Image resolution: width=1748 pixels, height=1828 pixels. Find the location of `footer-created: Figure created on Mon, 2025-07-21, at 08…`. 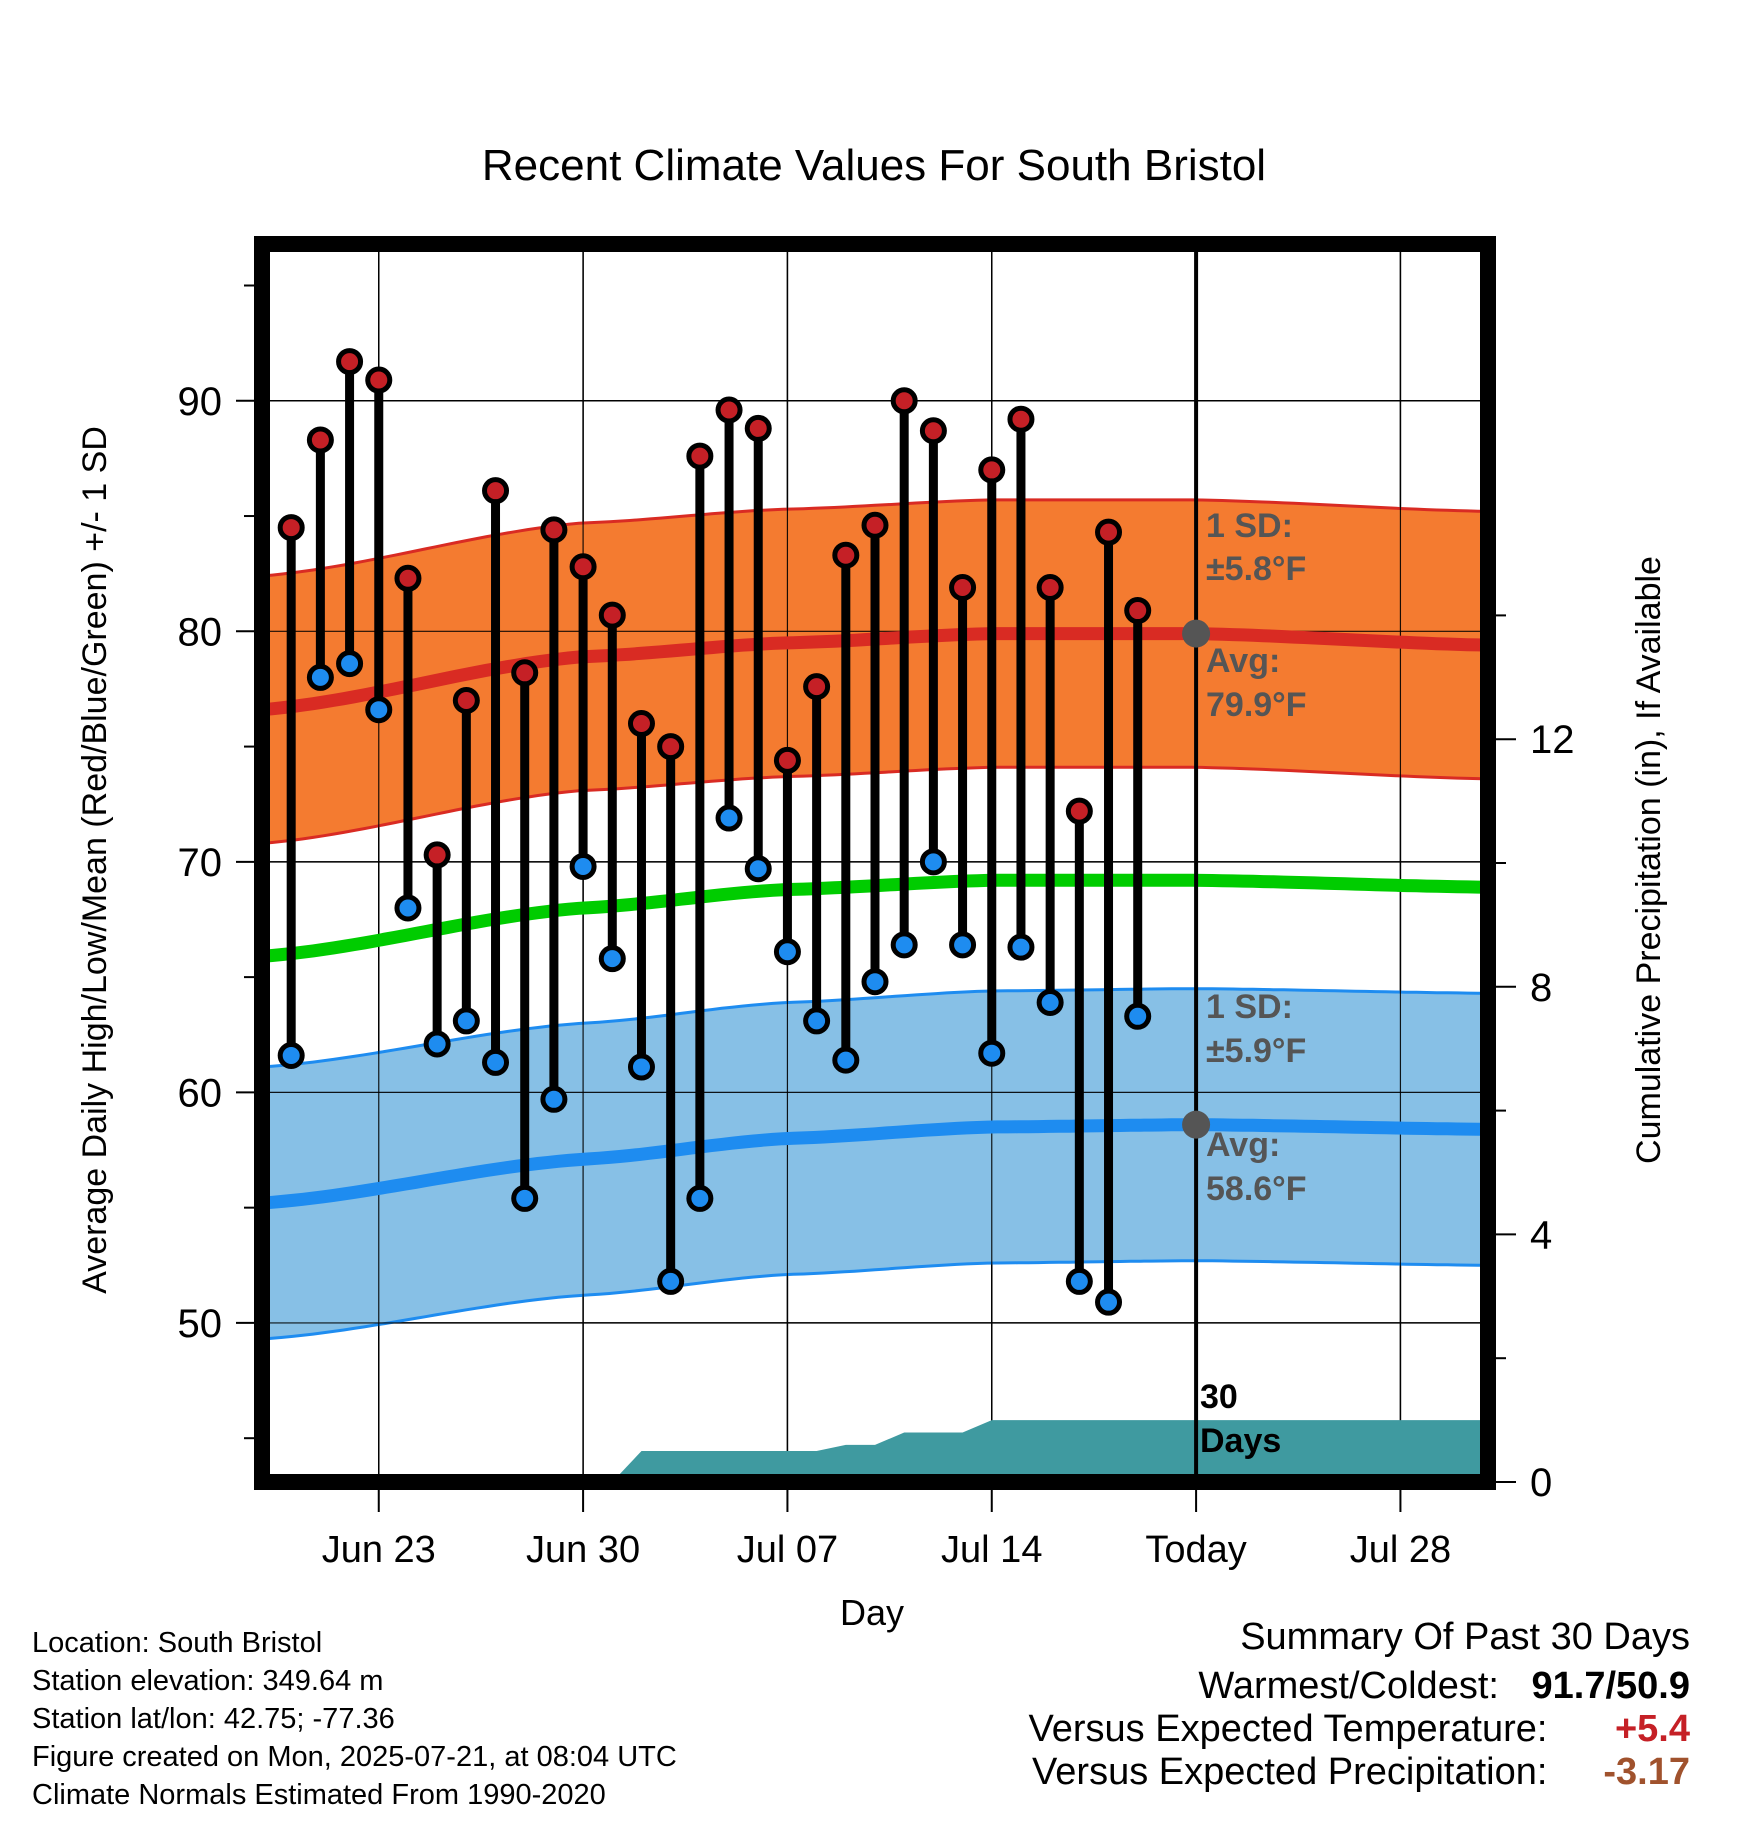

footer-created: Figure created on Mon, 2025-07-21, at 08… is located at coordinates (354, 1757).